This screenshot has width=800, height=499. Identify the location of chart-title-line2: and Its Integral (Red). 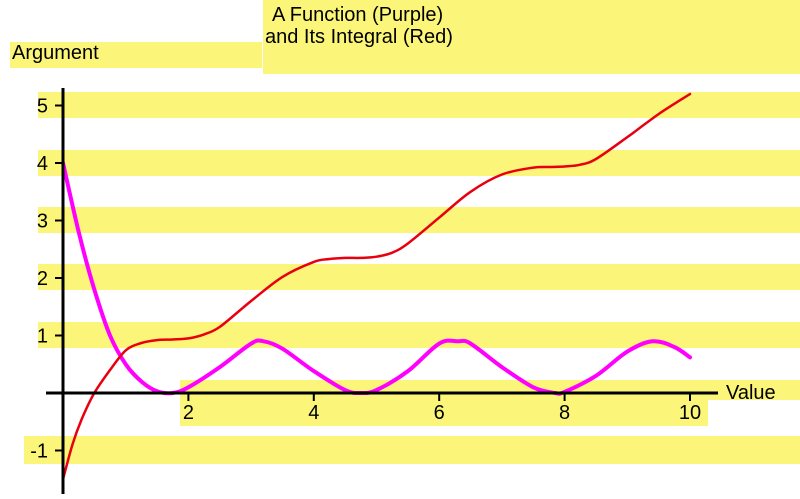
(359, 37).